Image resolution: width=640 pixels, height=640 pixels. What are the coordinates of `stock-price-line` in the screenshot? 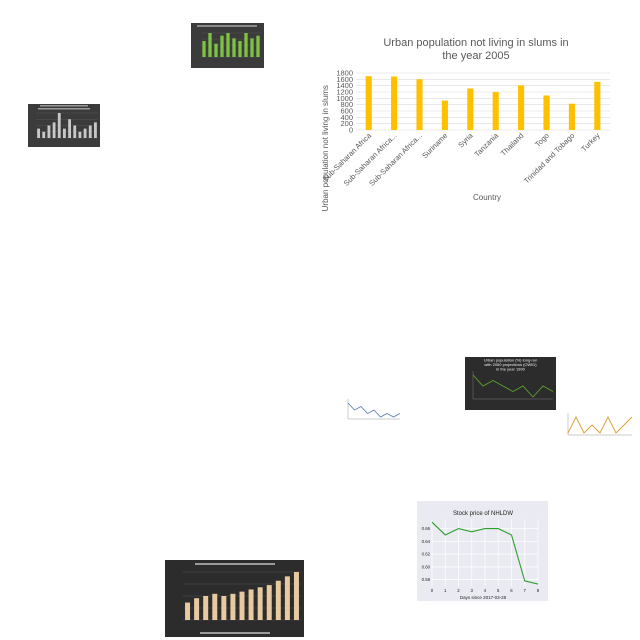 It's located at (485, 553).